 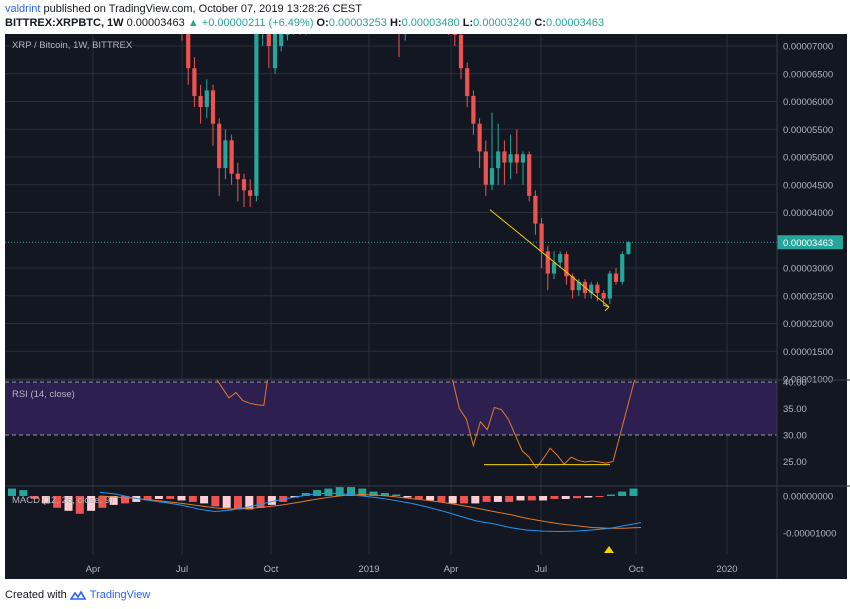 I want to click on high-value: 0.00003480, so click(x=430, y=23).